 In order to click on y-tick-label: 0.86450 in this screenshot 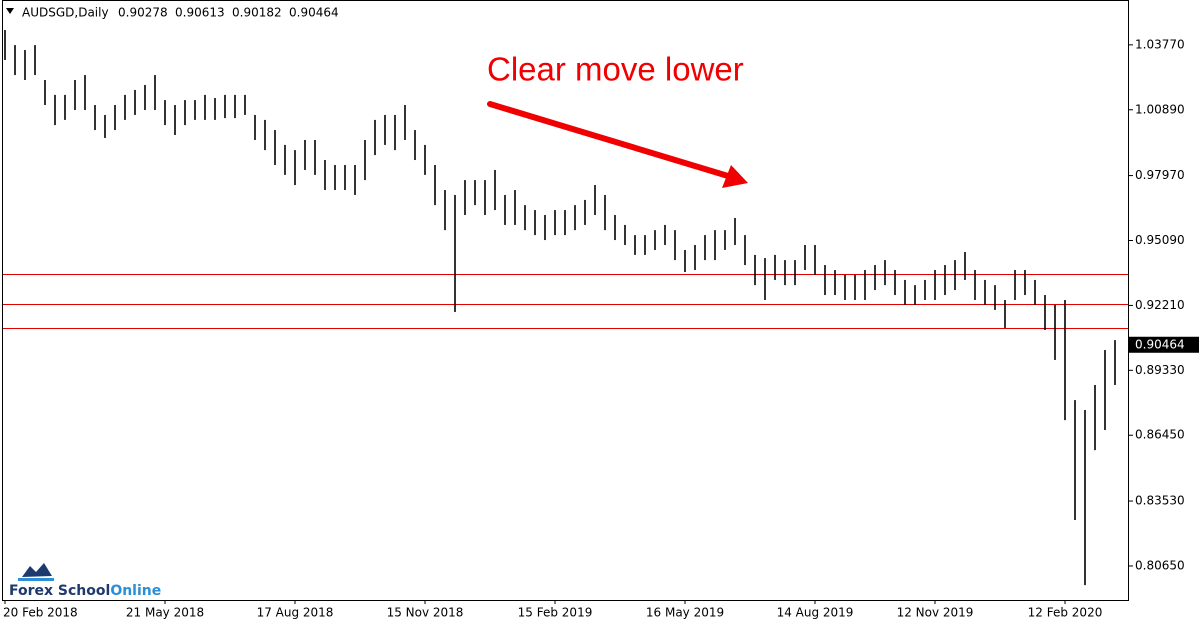, I will do `click(1160, 435)`.